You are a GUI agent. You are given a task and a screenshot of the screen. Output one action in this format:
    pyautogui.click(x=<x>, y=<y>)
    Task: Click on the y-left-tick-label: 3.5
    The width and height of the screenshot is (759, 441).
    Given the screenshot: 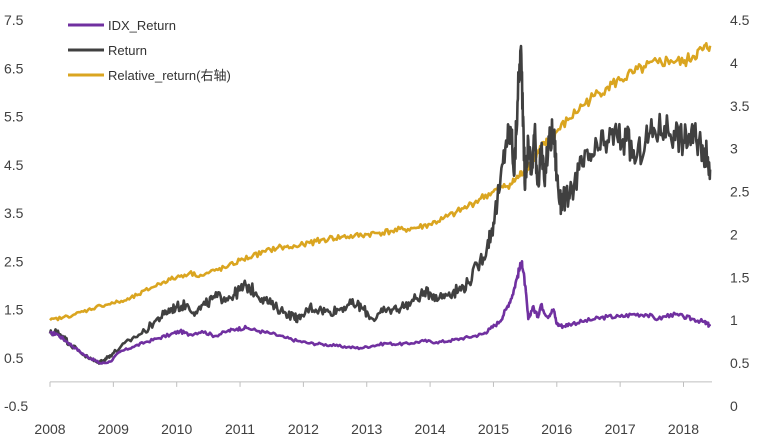 What is the action you would take?
    pyautogui.click(x=14, y=213)
    